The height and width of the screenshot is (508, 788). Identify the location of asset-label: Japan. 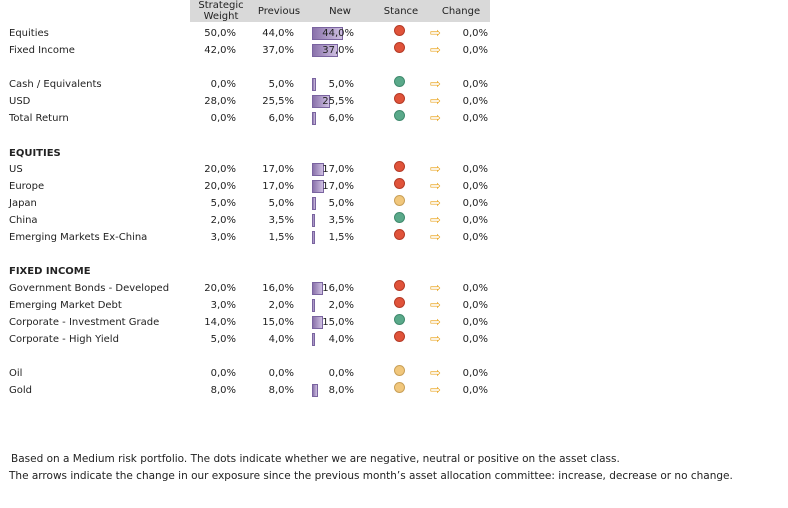
(23, 203).